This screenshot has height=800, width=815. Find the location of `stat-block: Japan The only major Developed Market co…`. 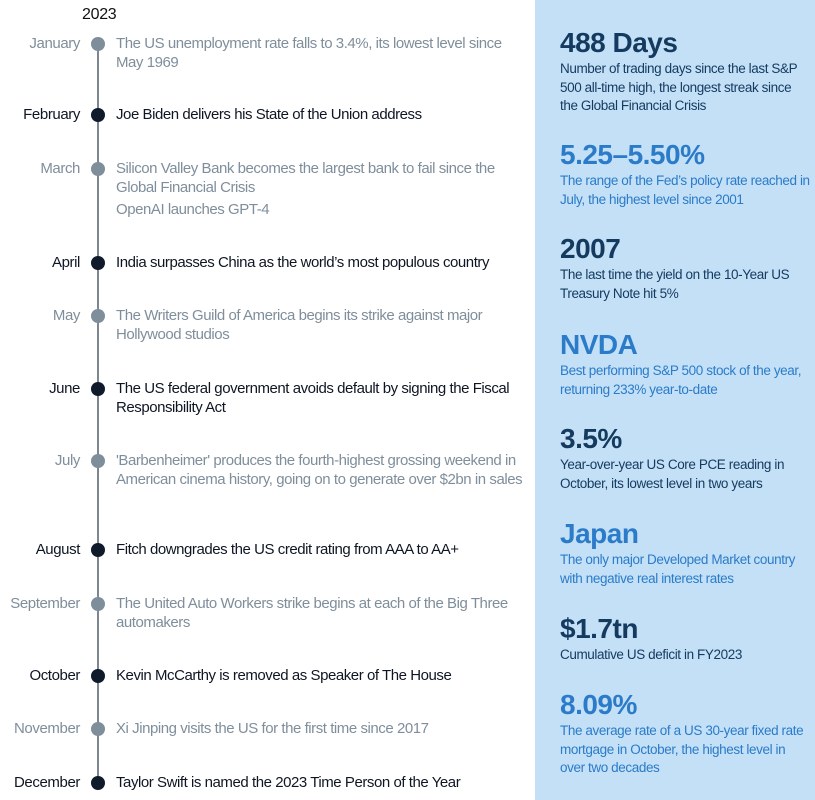

stat-block: Japan The only major Developed Market co… is located at coordinates (685, 553).